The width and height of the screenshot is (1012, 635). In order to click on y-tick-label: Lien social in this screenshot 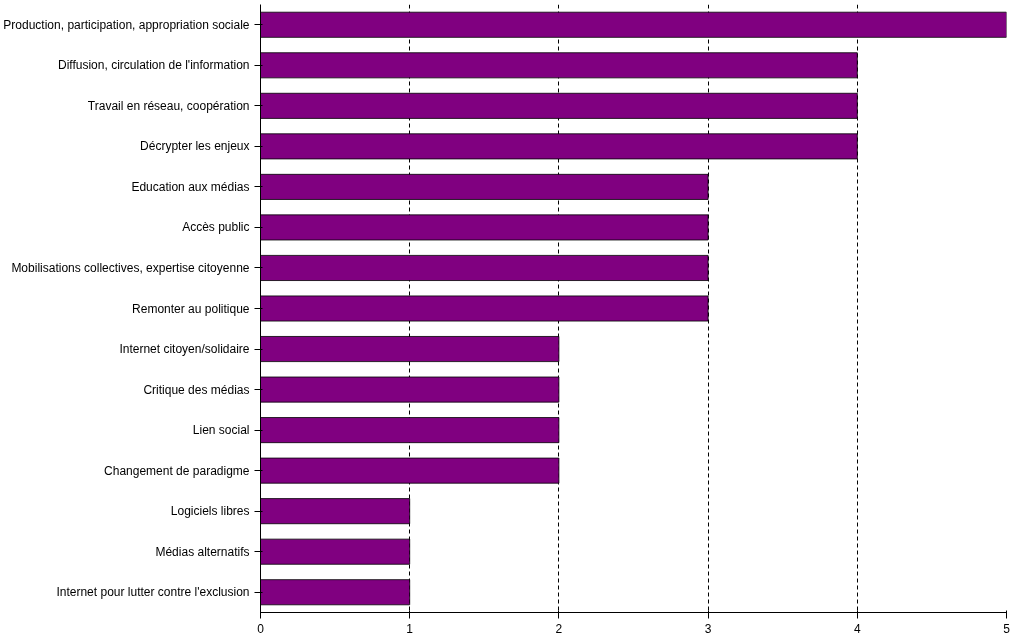, I will do `click(221, 430)`.